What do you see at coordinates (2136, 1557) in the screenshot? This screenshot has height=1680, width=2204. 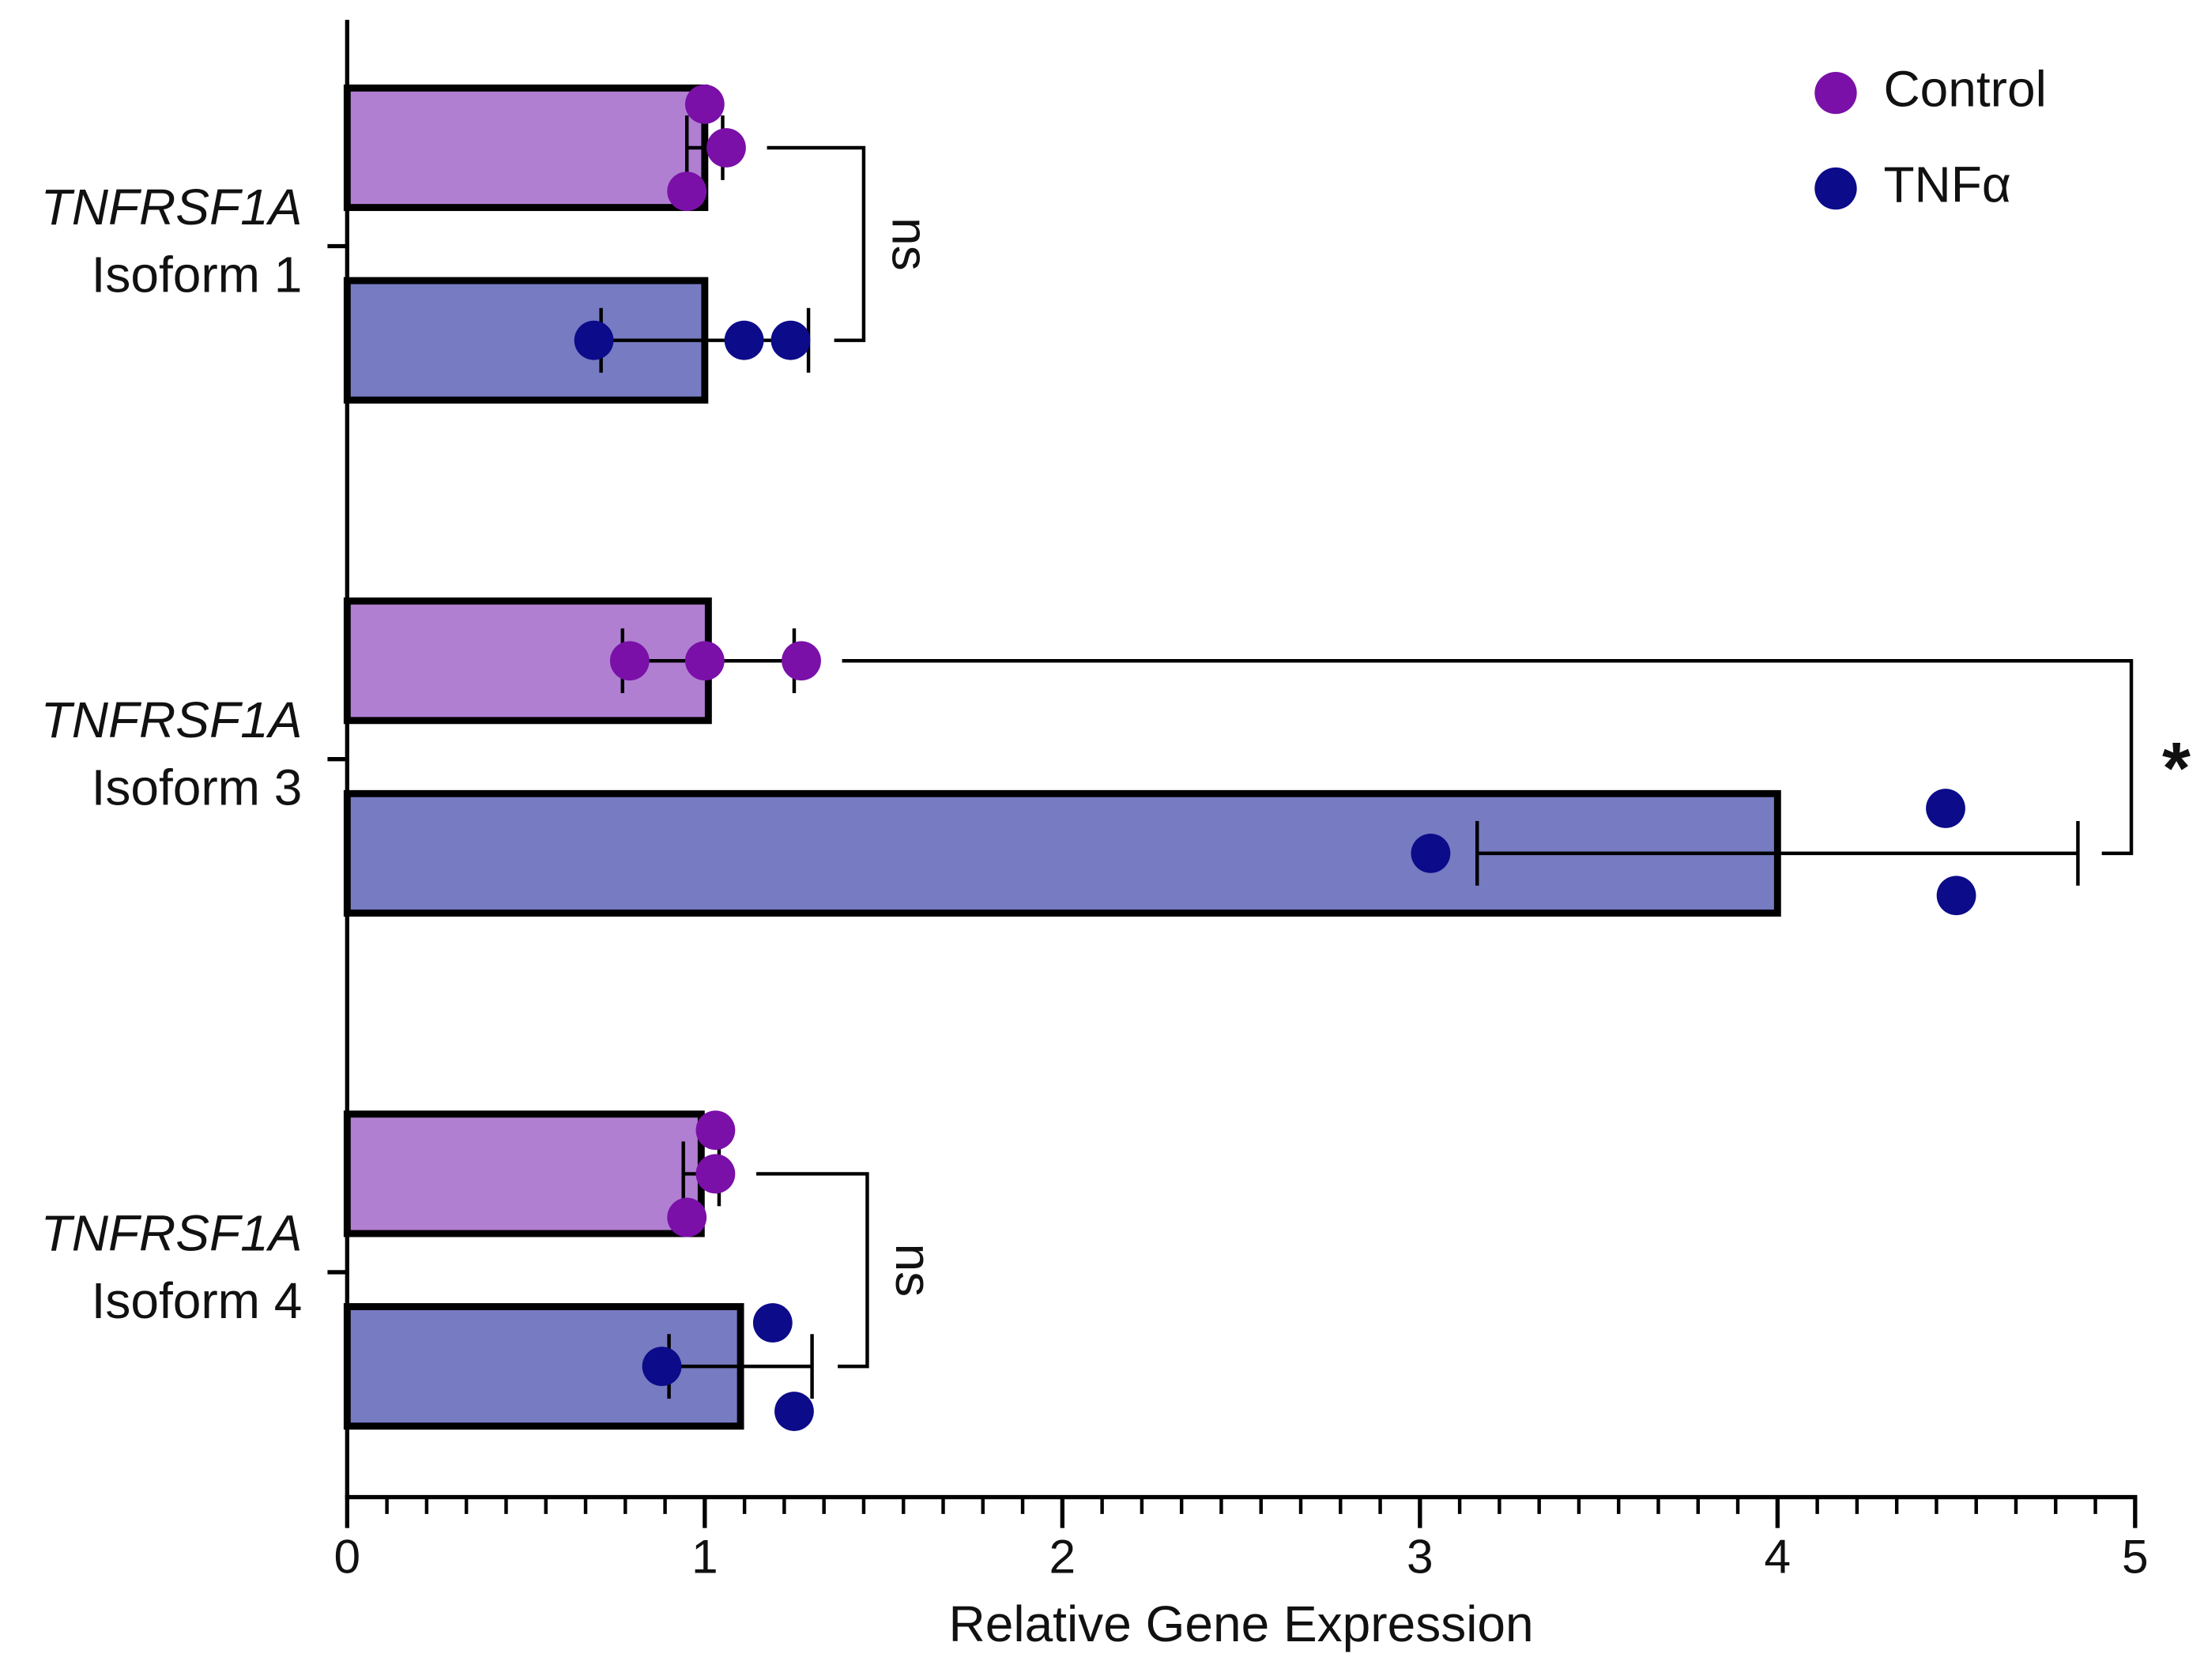 I see `x-tick-label: 5` at bounding box center [2136, 1557].